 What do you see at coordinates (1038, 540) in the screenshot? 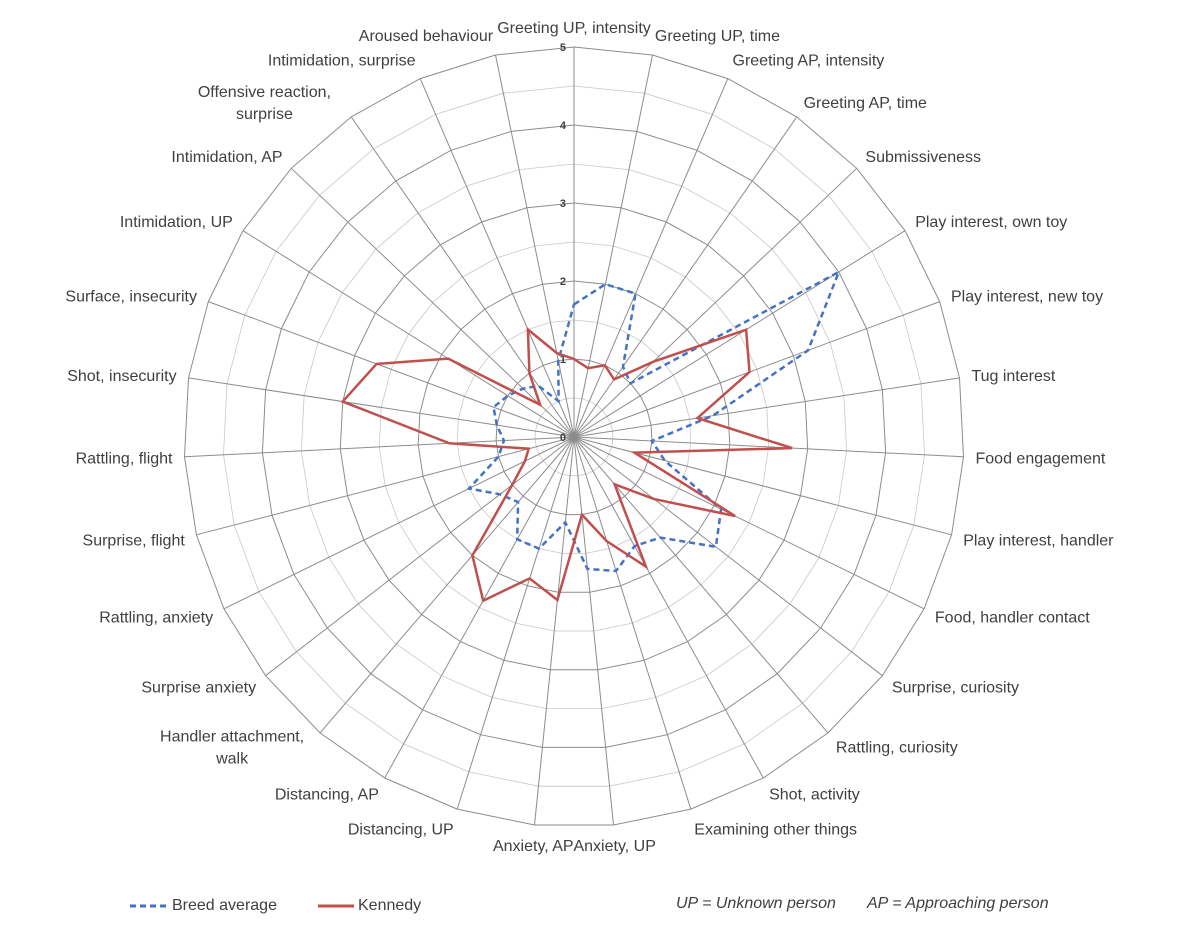
I see `category-label: Play interest, handler` at bounding box center [1038, 540].